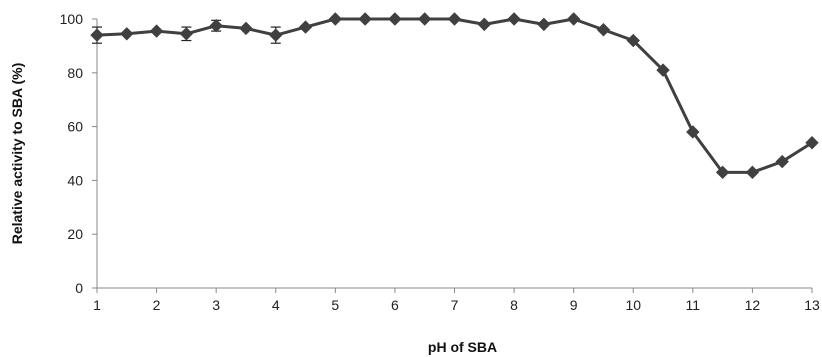  I want to click on x-tick-label: 1, so click(97, 305).